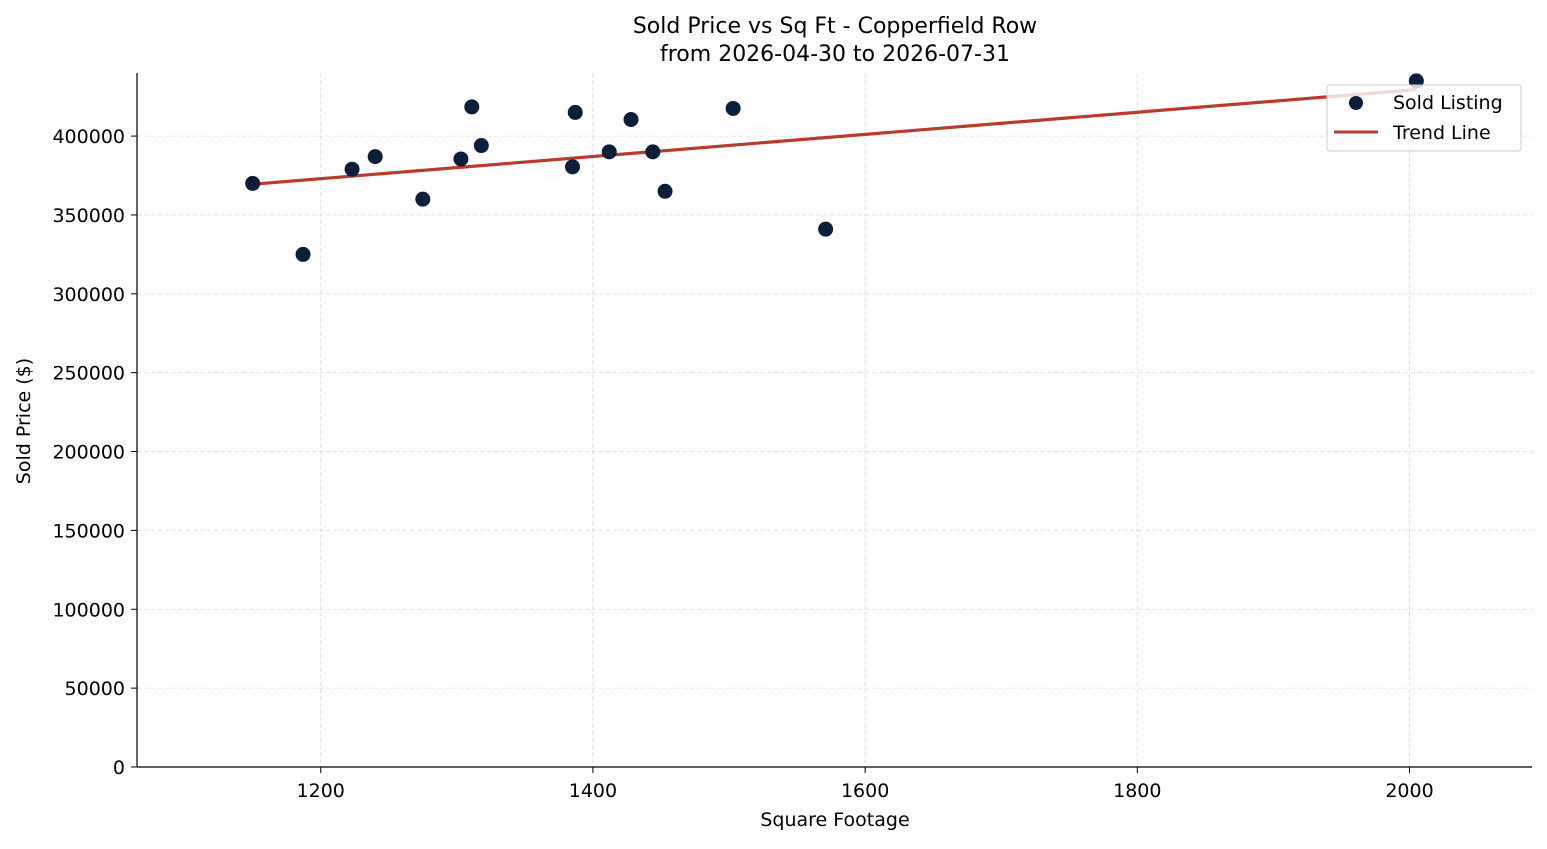 This screenshot has width=1547, height=849. What do you see at coordinates (88, 610) in the screenshot?
I see `y-tick-label: 100000` at bounding box center [88, 610].